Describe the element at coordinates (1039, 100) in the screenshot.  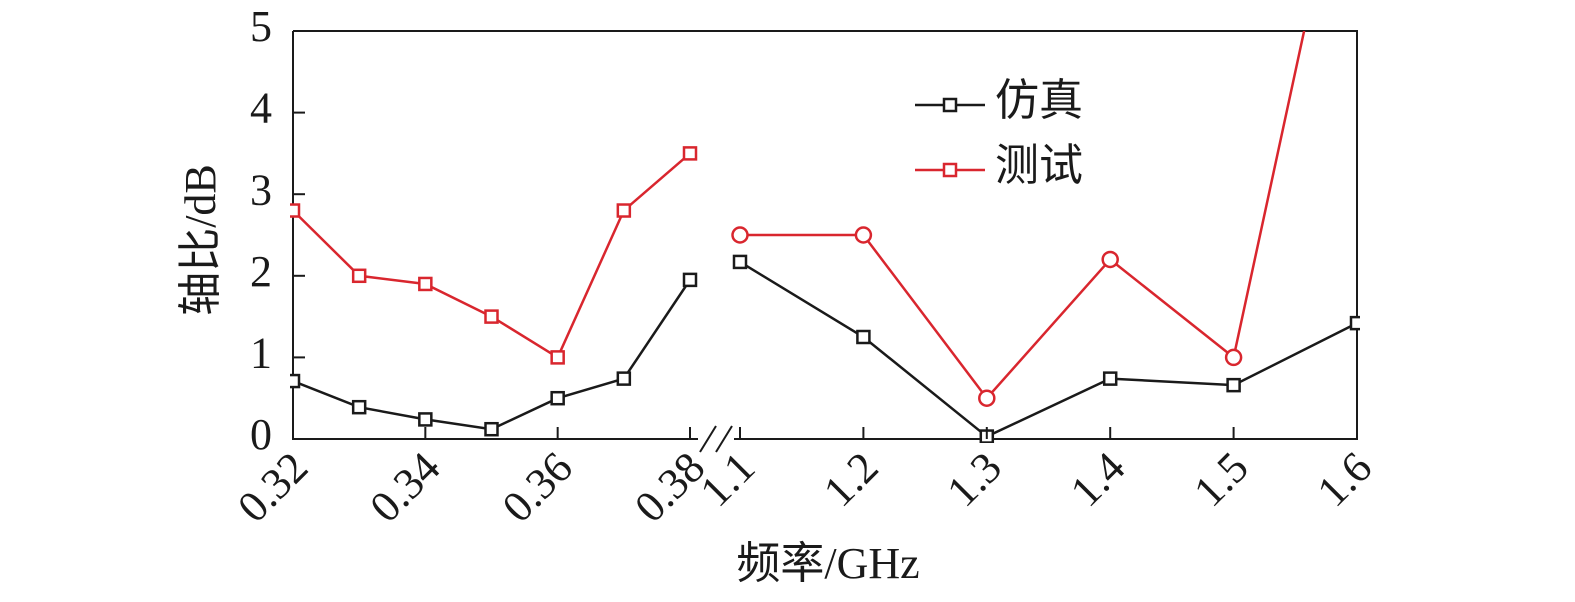
I see `legend-label: 仿真` at that location.